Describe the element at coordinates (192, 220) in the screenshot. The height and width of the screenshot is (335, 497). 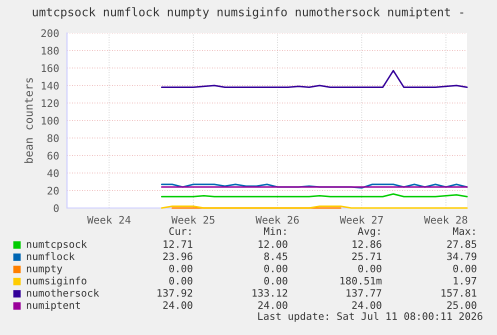
I see `x-tick-label: Week 25` at that location.